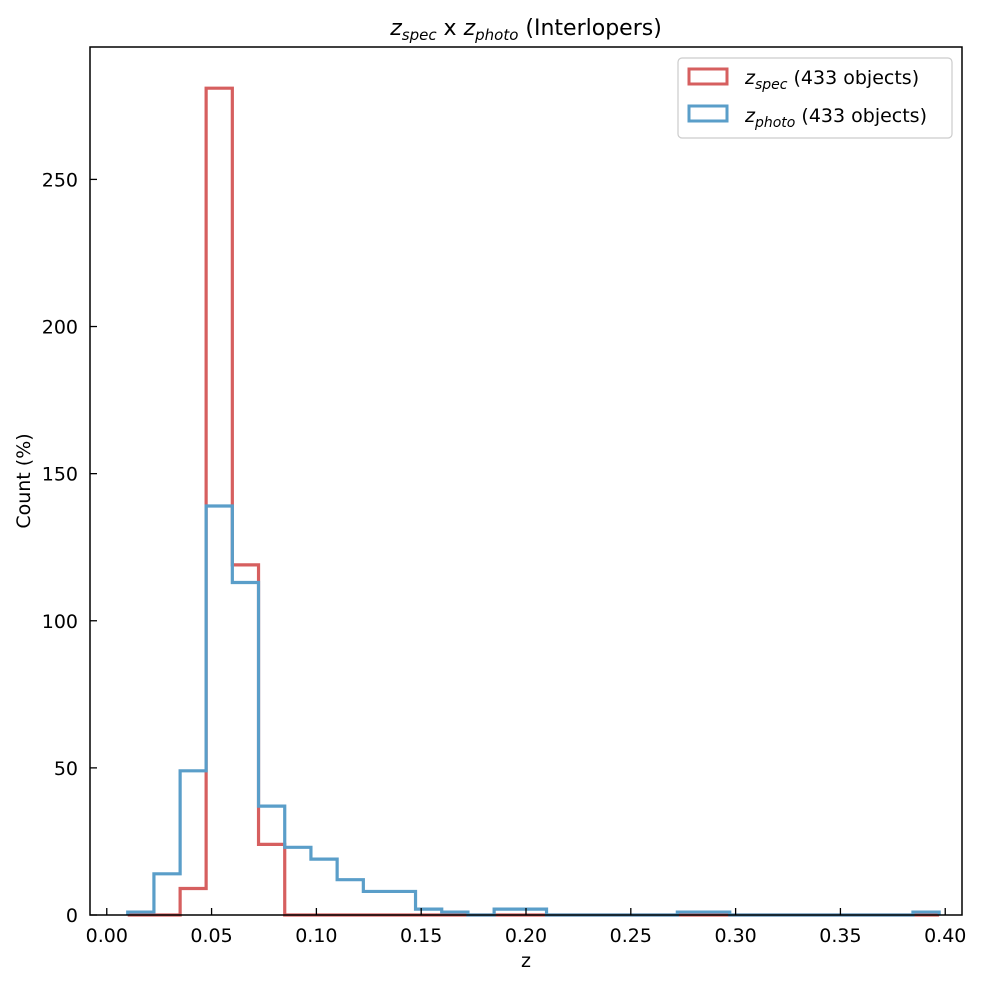 The width and height of the screenshot is (982, 985). What do you see at coordinates (60, 180) in the screenshot?
I see `y-tick-label: 250` at bounding box center [60, 180].